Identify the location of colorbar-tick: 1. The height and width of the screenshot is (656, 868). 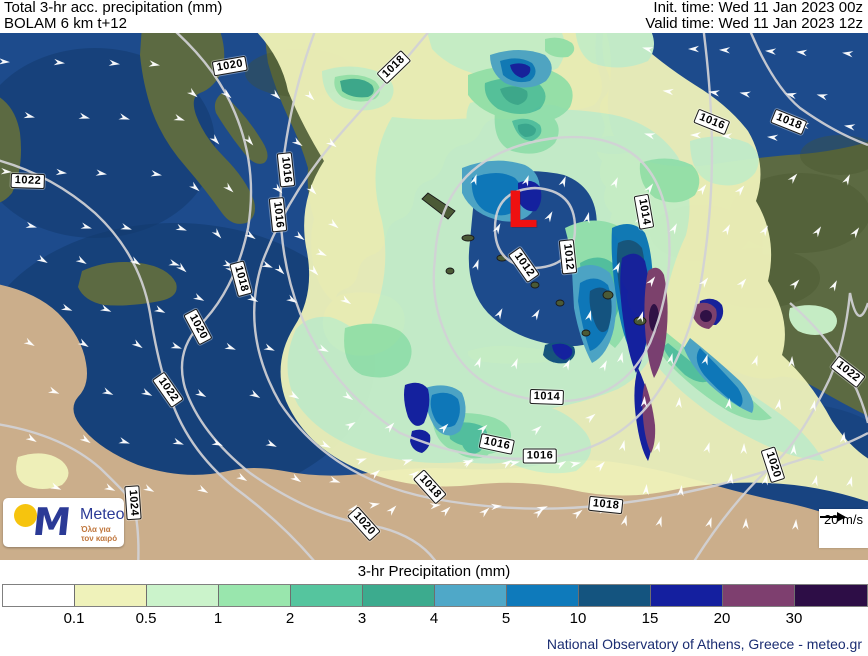
(218, 618).